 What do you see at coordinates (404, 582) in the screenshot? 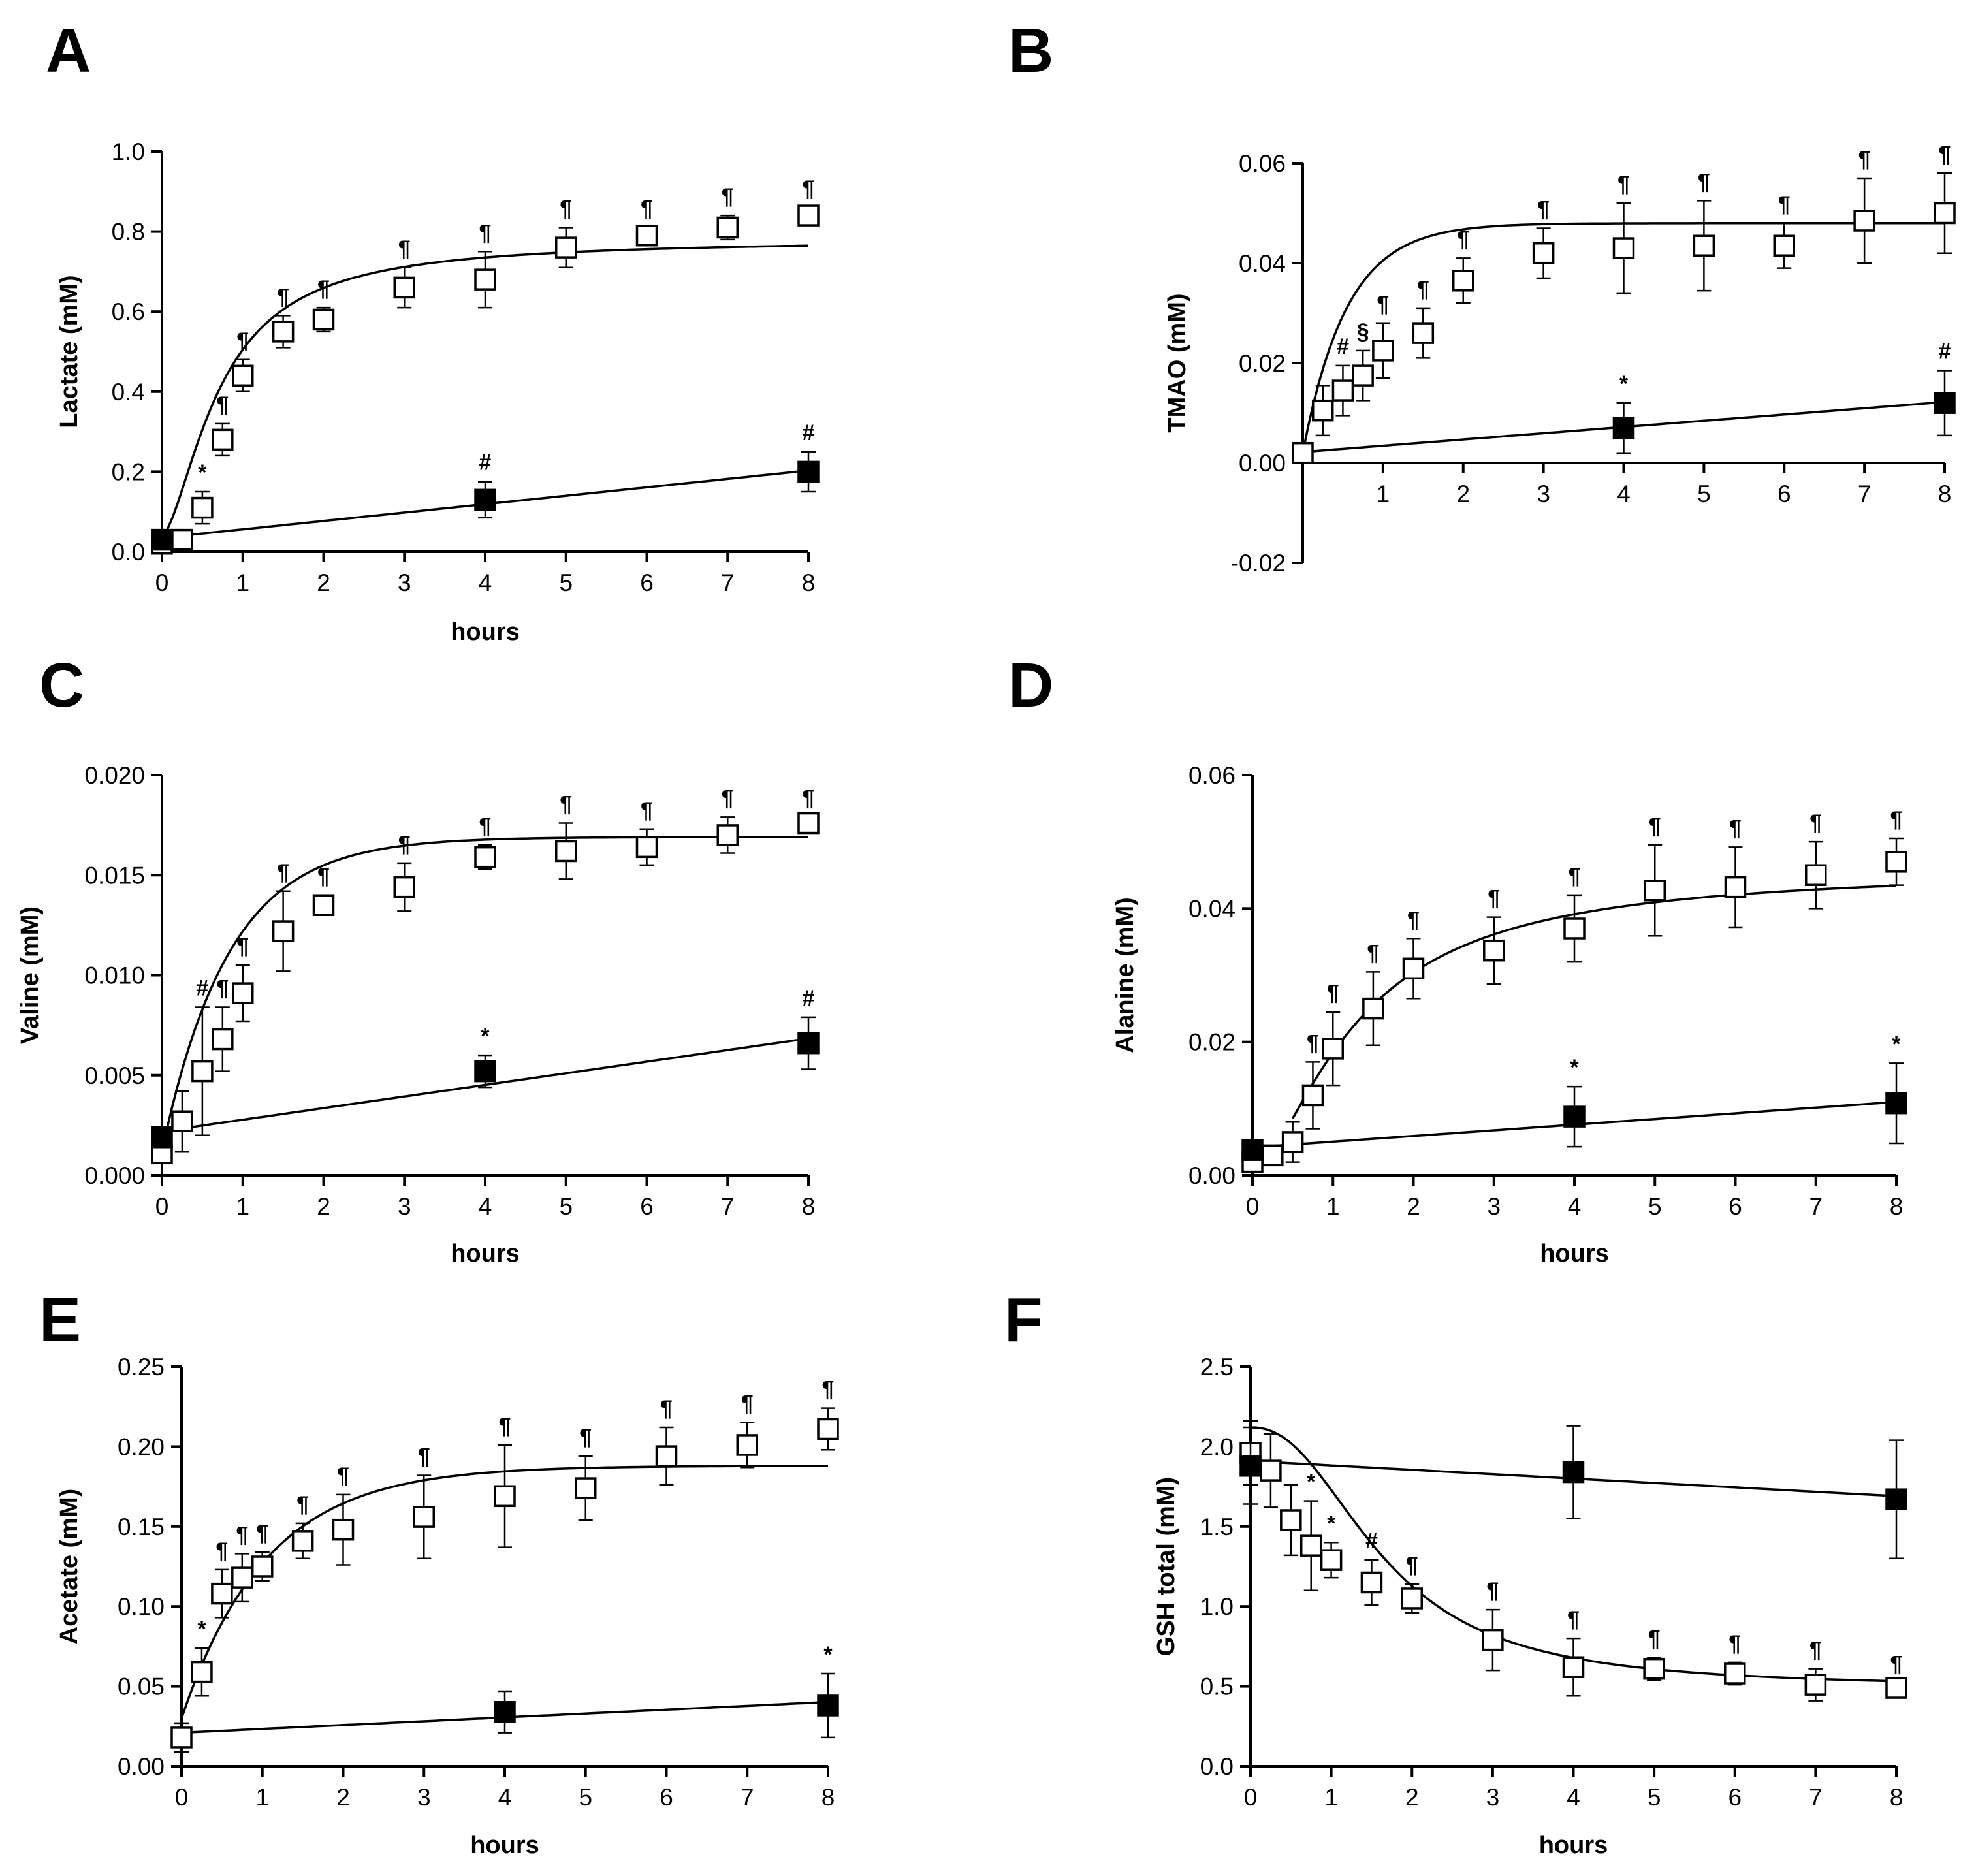
I see `x-tick-label-a: 3` at bounding box center [404, 582].